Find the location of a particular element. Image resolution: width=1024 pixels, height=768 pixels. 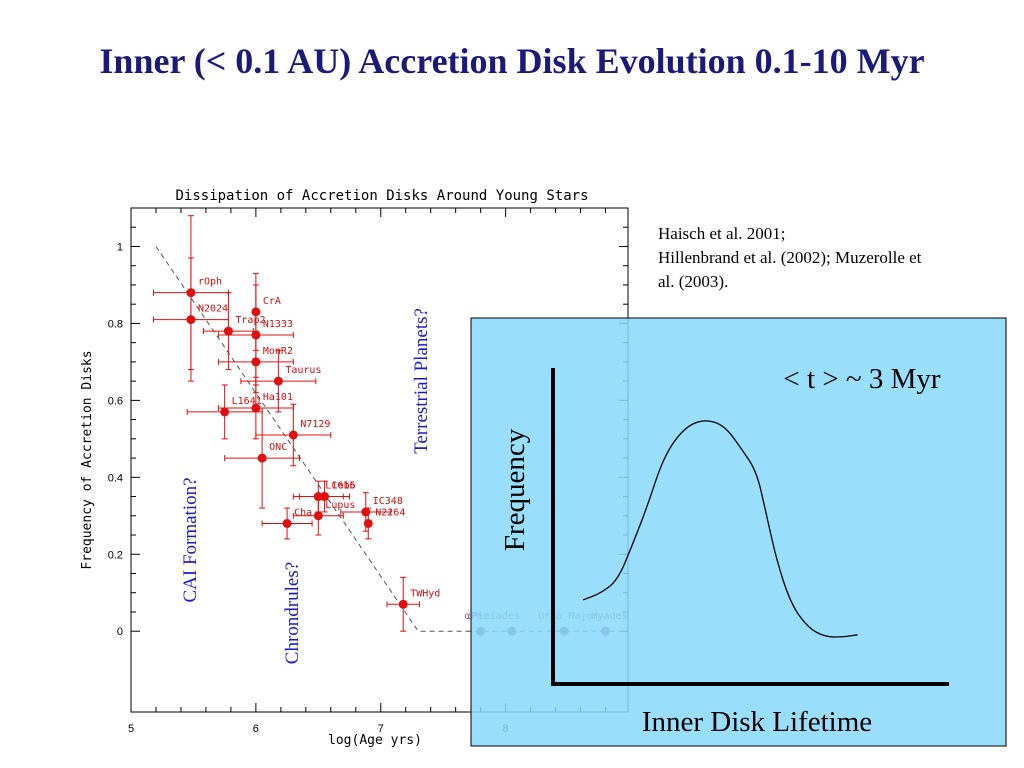

point-label: CrA is located at coordinates (272, 301).